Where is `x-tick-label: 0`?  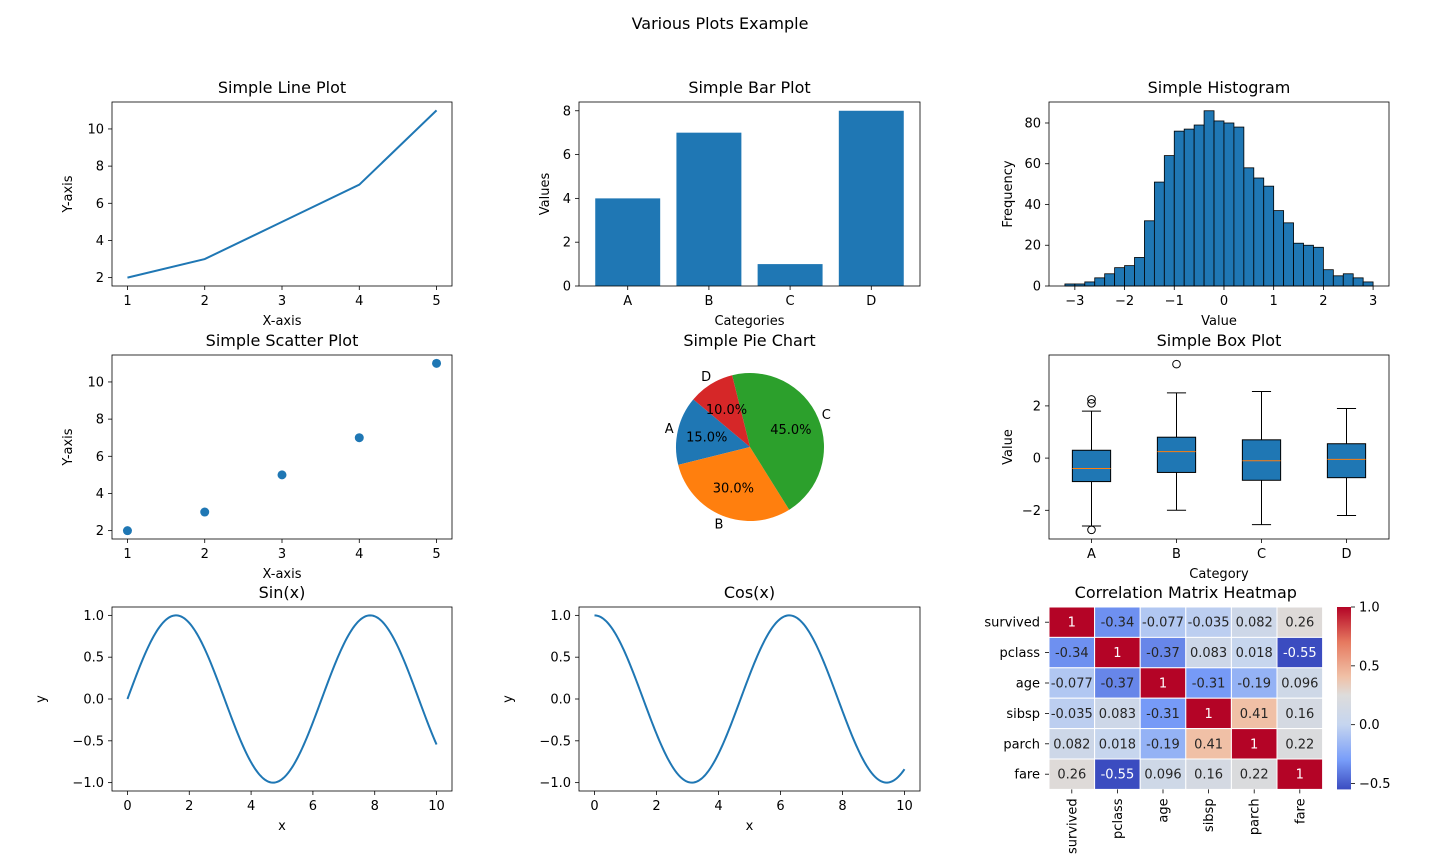
x-tick-label: 0 is located at coordinates (1224, 301).